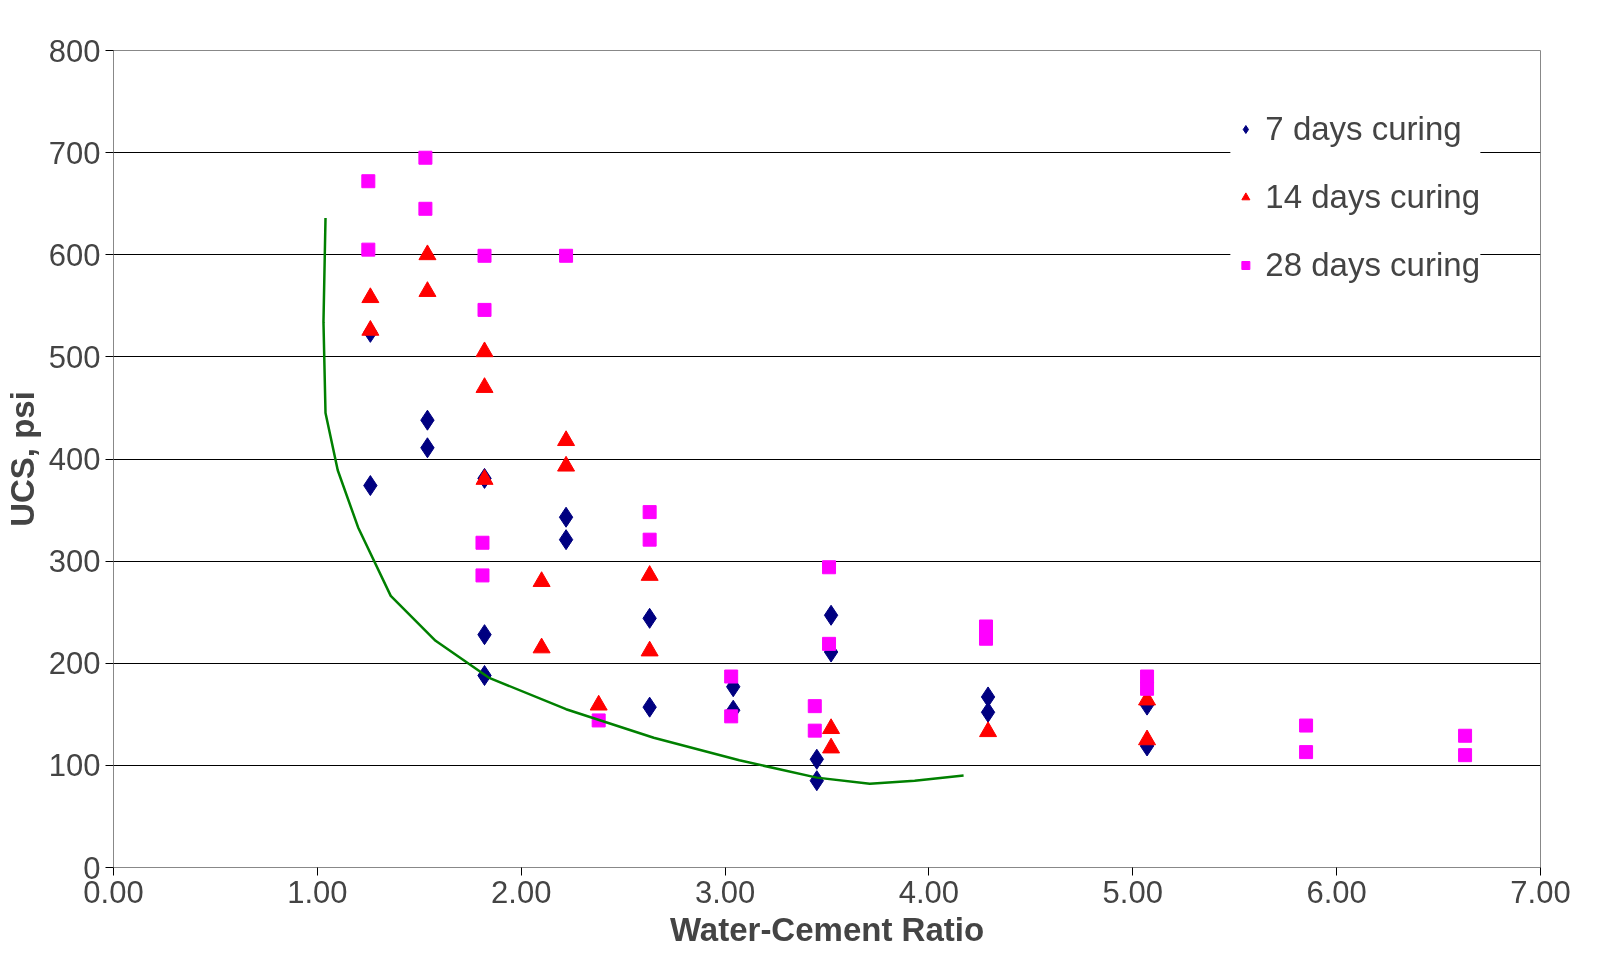 This screenshot has width=1616, height=967. I want to click on y-tick-label: 700, so click(74, 153).